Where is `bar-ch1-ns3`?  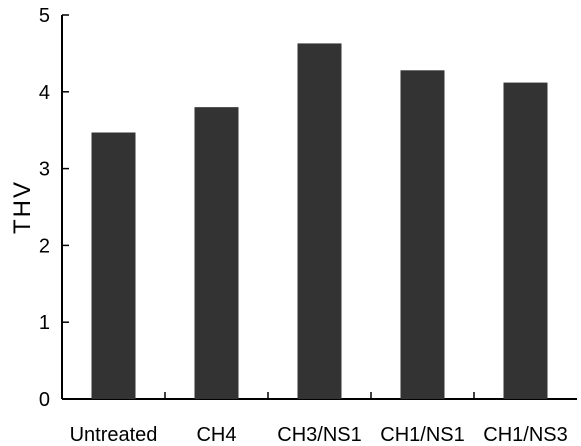
bar-ch1-ns3 is located at coordinates (525, 241).